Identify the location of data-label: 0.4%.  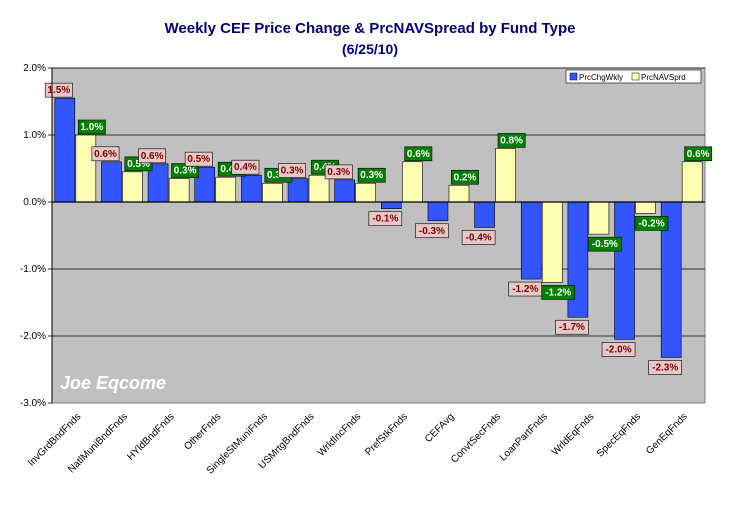
(245, 167).